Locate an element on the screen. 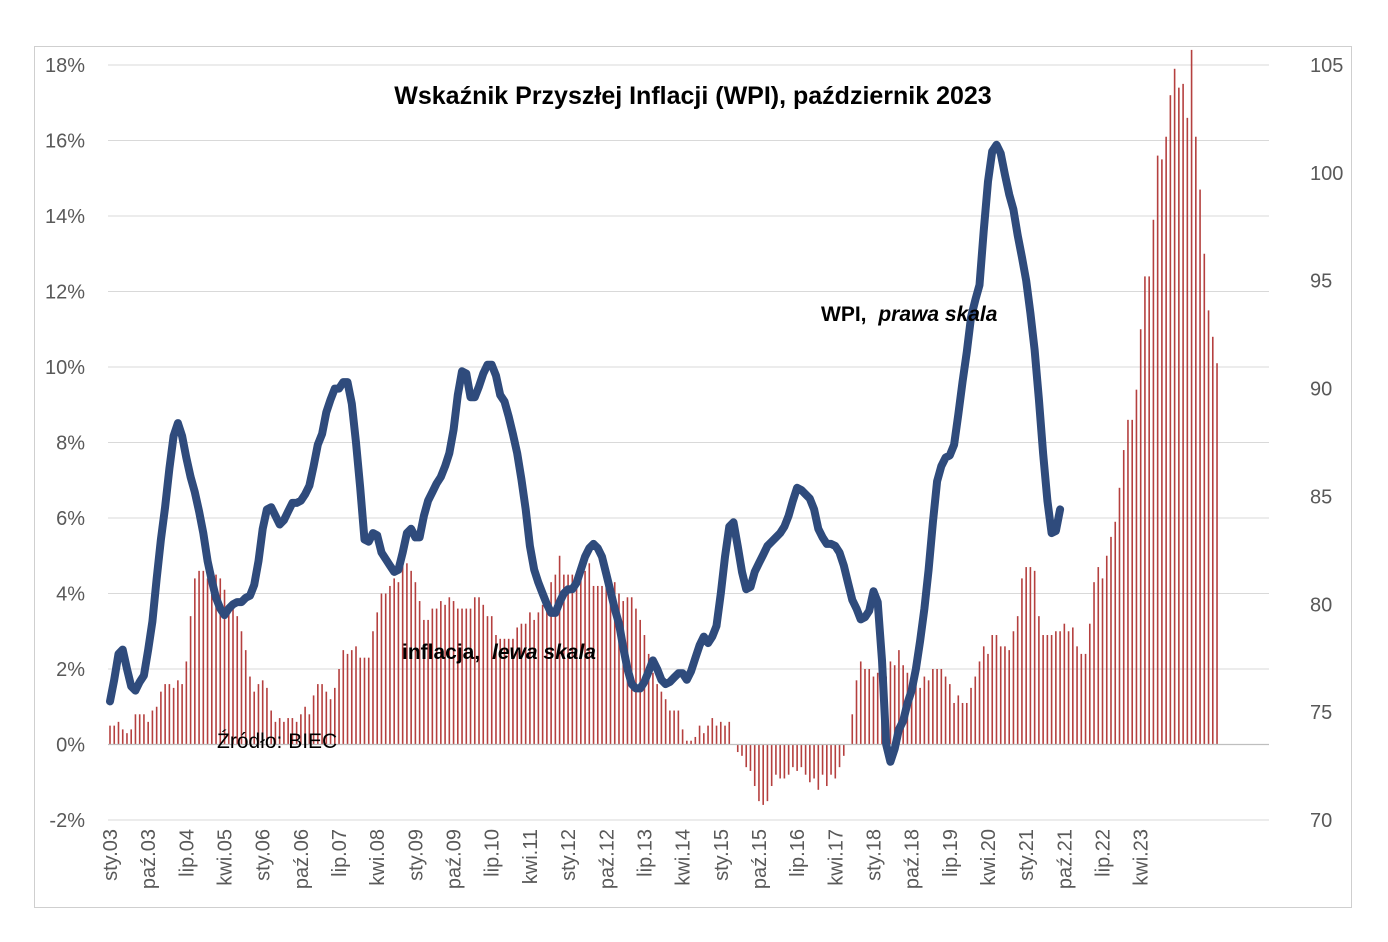  x-tick-label: lip.04 is located at coordinates (187, 853).